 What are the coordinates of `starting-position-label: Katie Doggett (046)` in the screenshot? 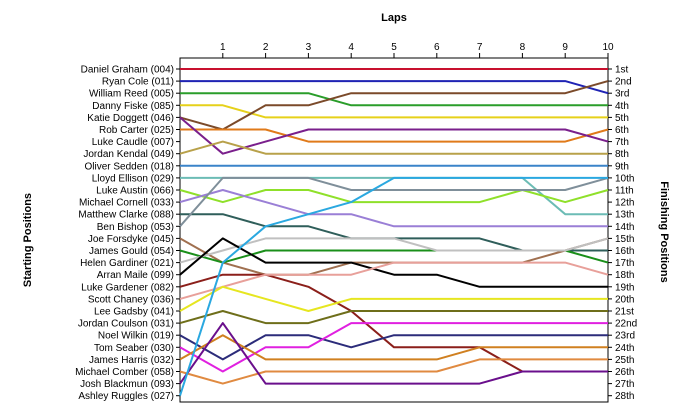 It's located at (130, 118).